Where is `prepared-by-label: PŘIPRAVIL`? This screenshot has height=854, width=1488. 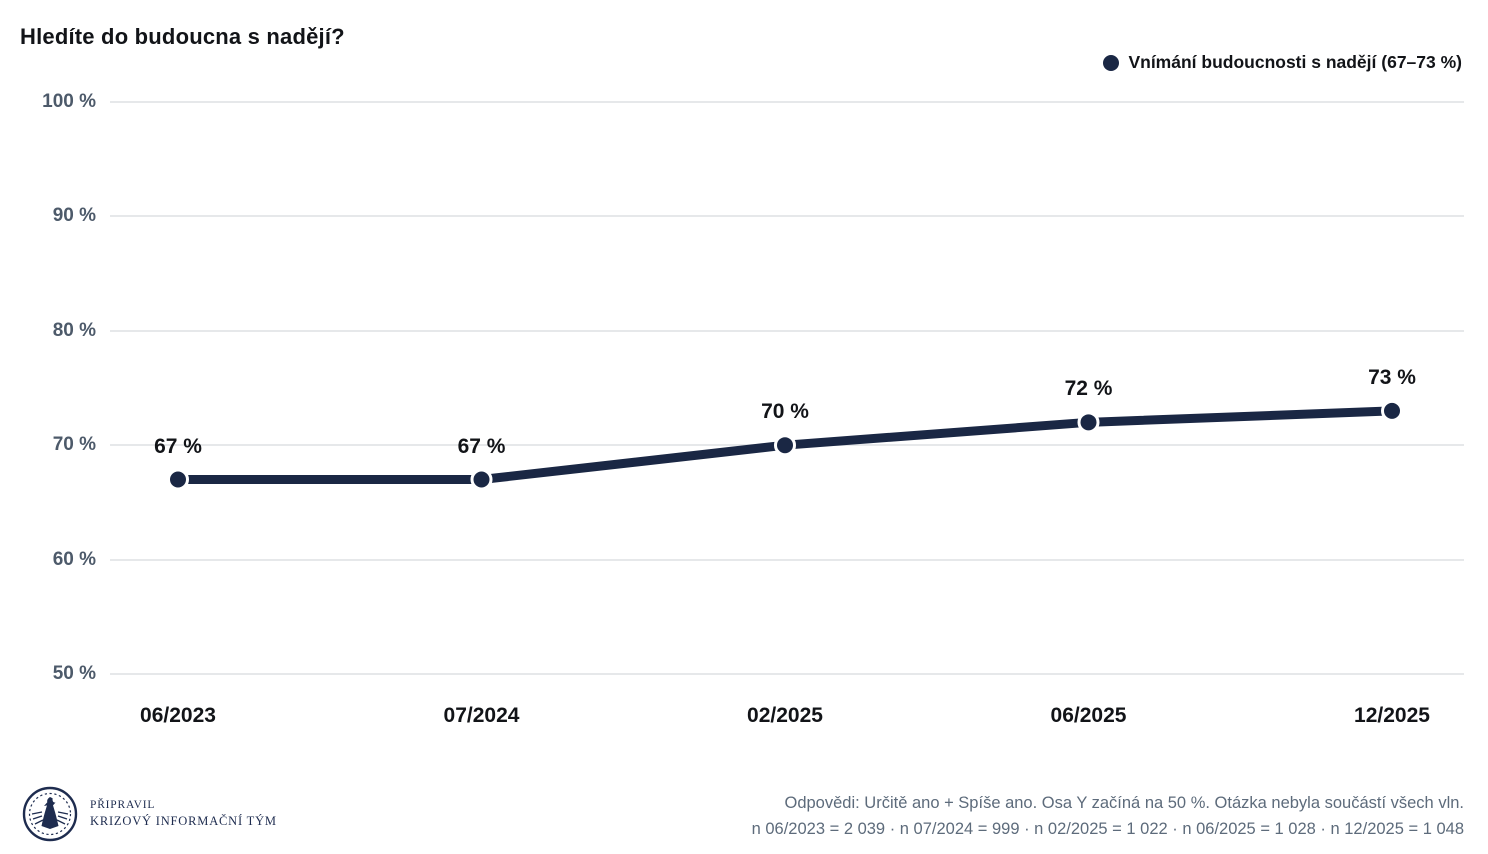 prepared-by-label: PŘIPRAVIL is located at coordinates (123, 805).